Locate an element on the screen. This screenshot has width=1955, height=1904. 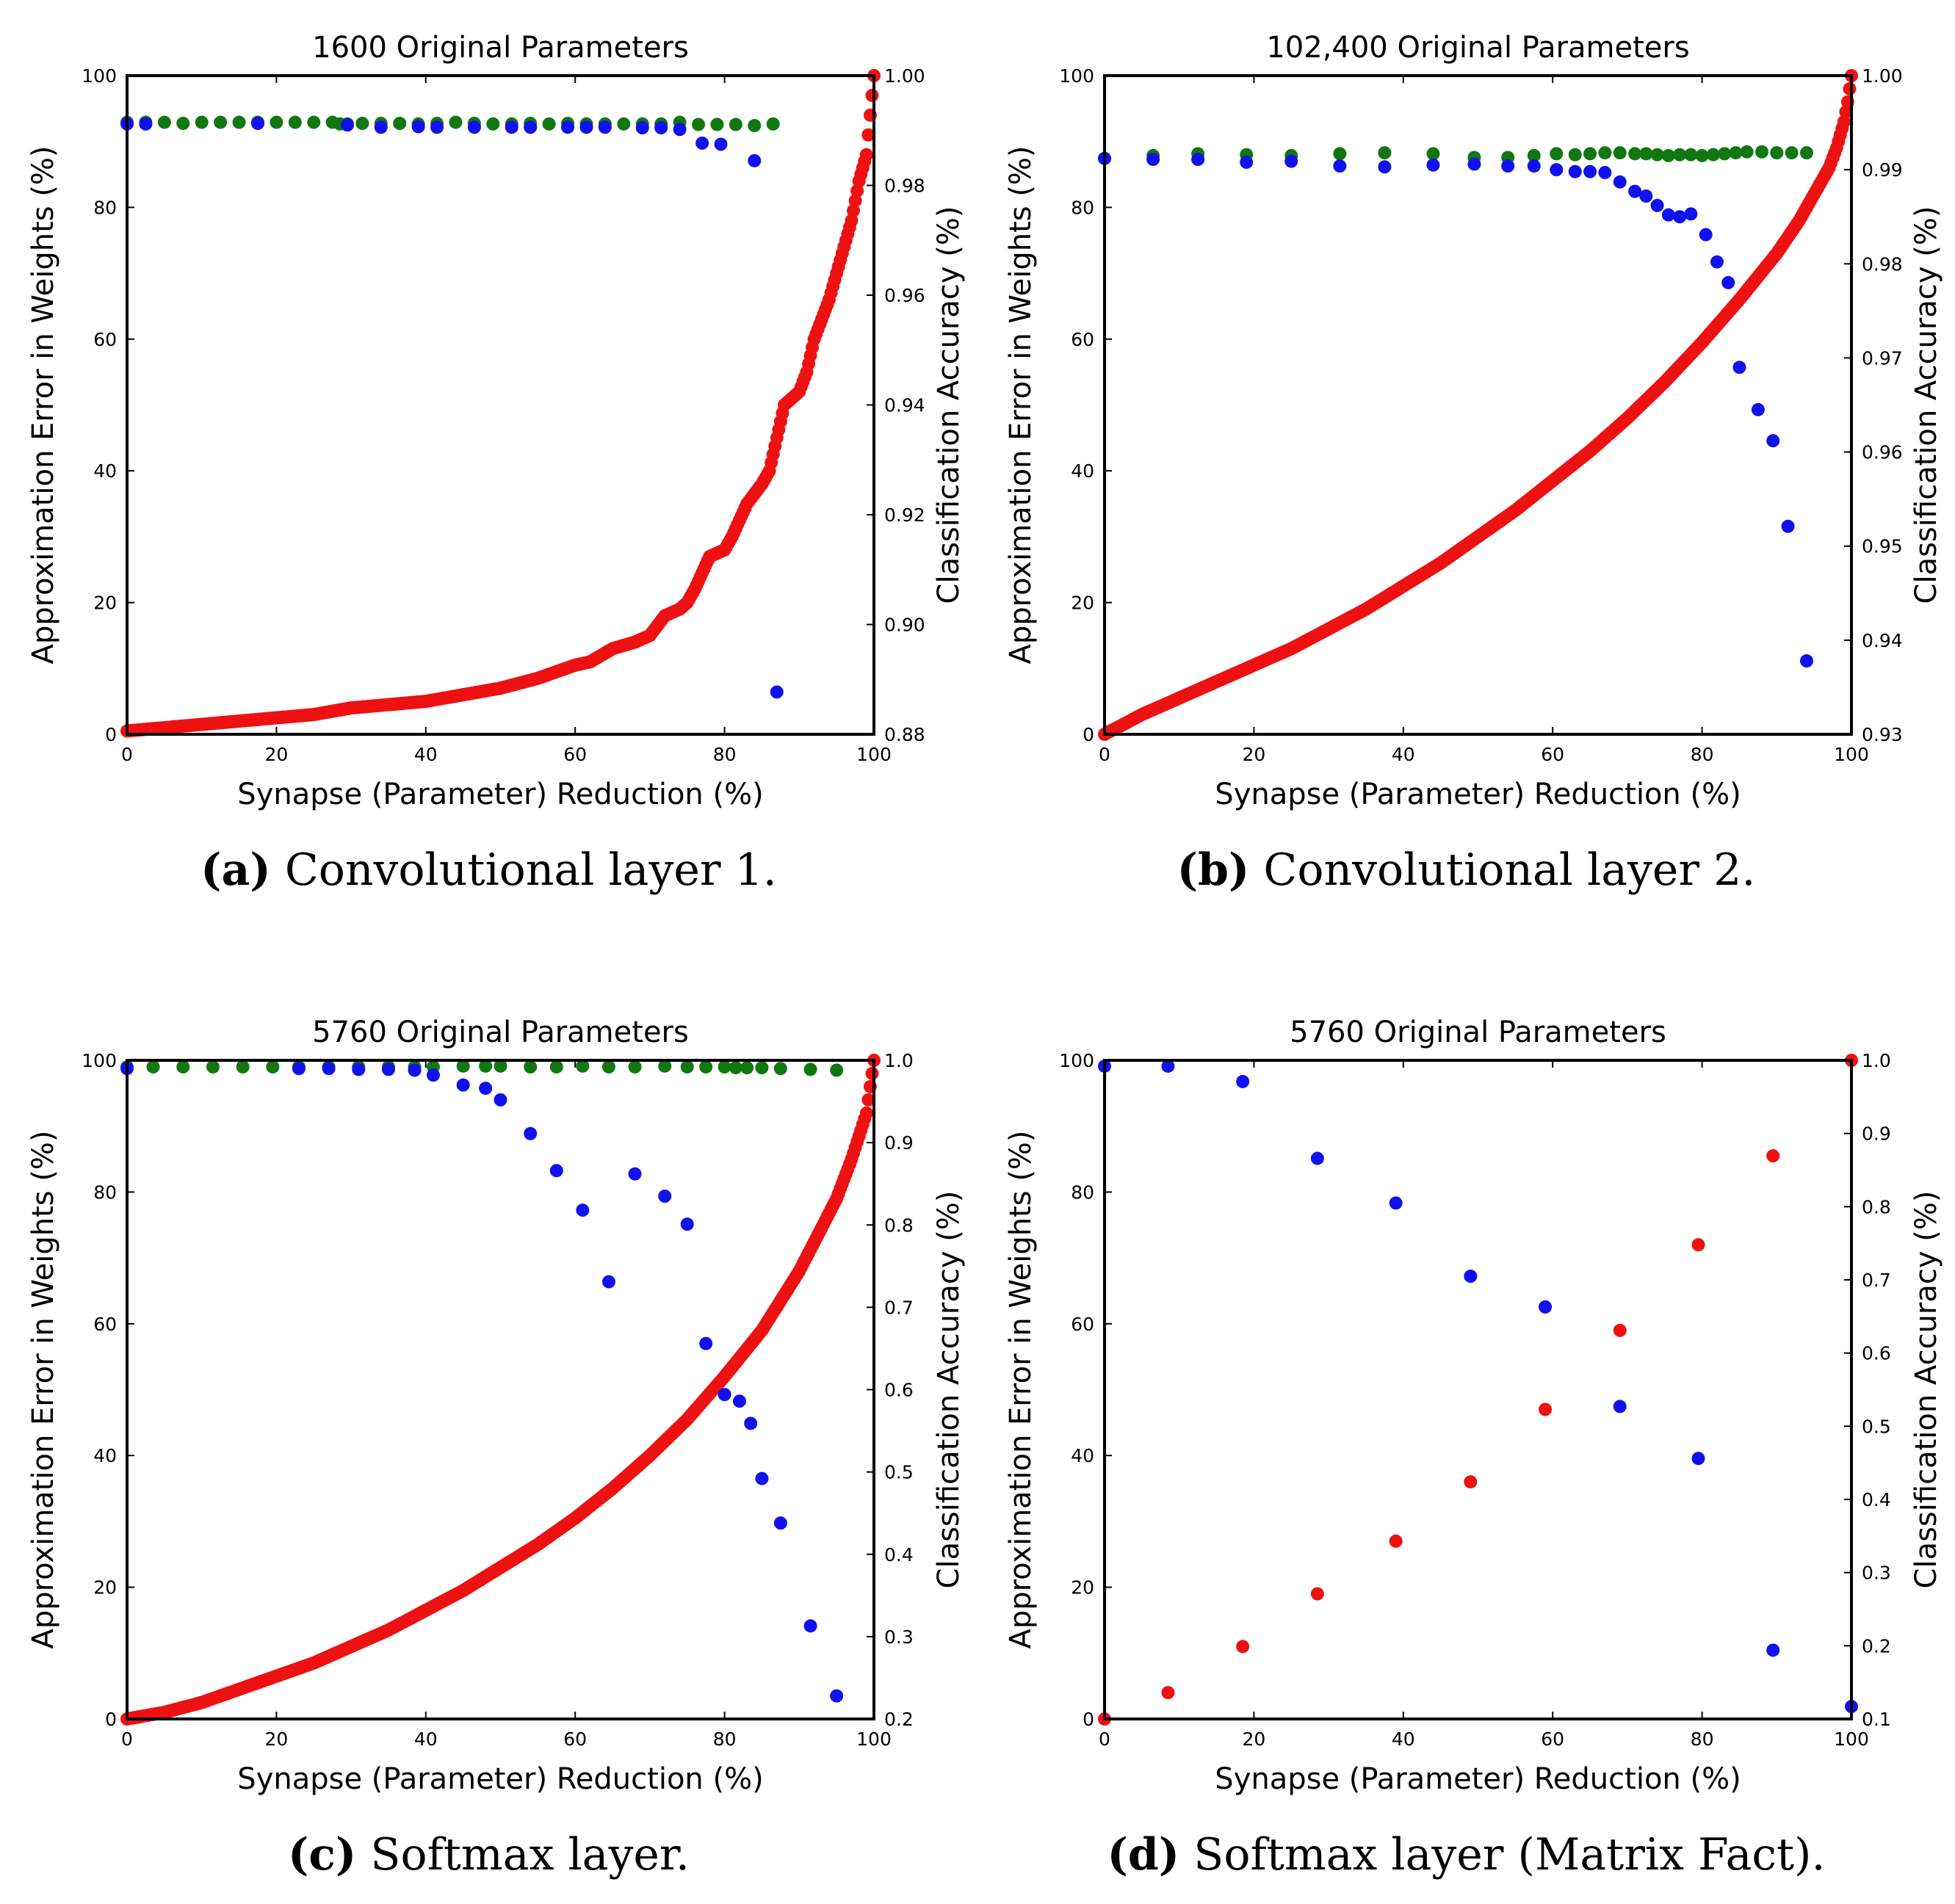
y2-tick-label: 0.94 is located at coordinates (904, 405).